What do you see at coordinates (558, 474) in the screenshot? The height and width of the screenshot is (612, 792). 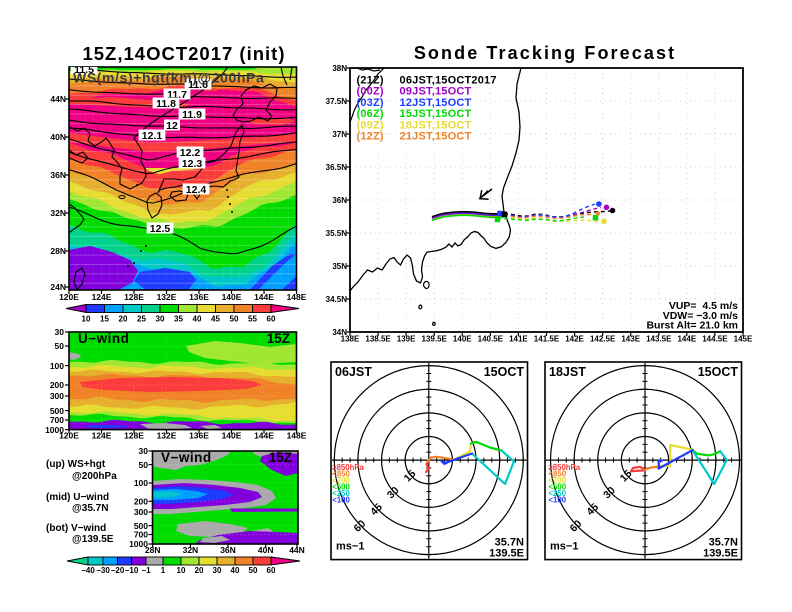 I see `svg-text: <850` at bounding box center [558, 474].